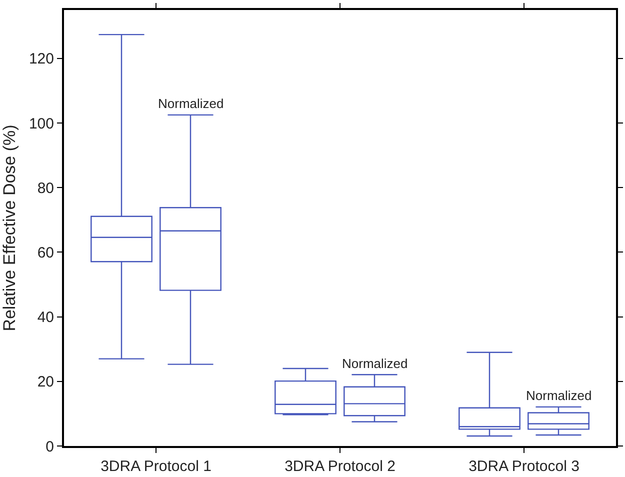  What do you see at coordinates (45, 382) in the screenshot?
I see `y-tick-label: 20` at bounding box center [45, 382].